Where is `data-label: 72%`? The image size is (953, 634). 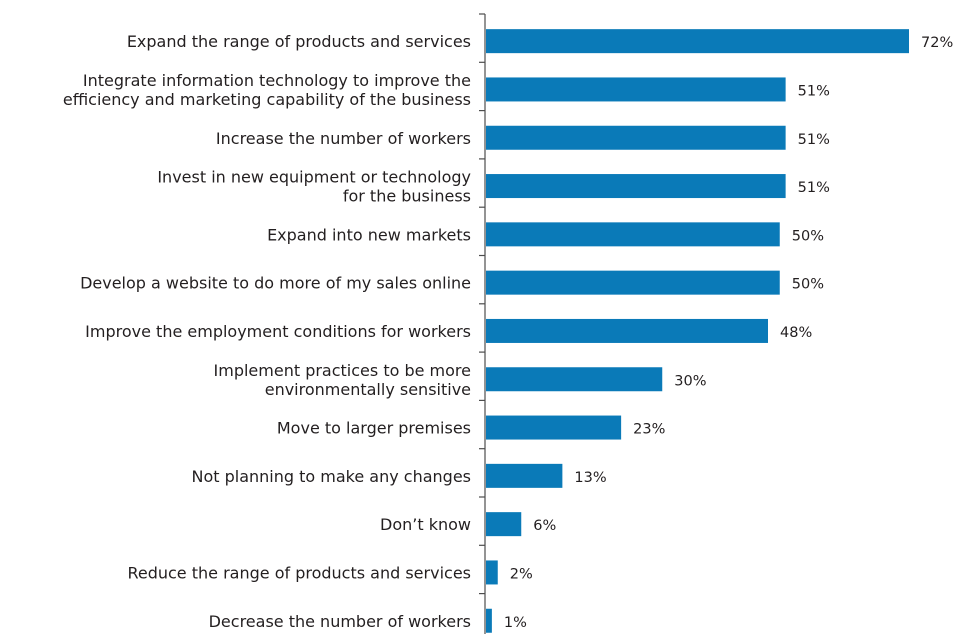
data-label: 72% is located at coordinates (937, 43).